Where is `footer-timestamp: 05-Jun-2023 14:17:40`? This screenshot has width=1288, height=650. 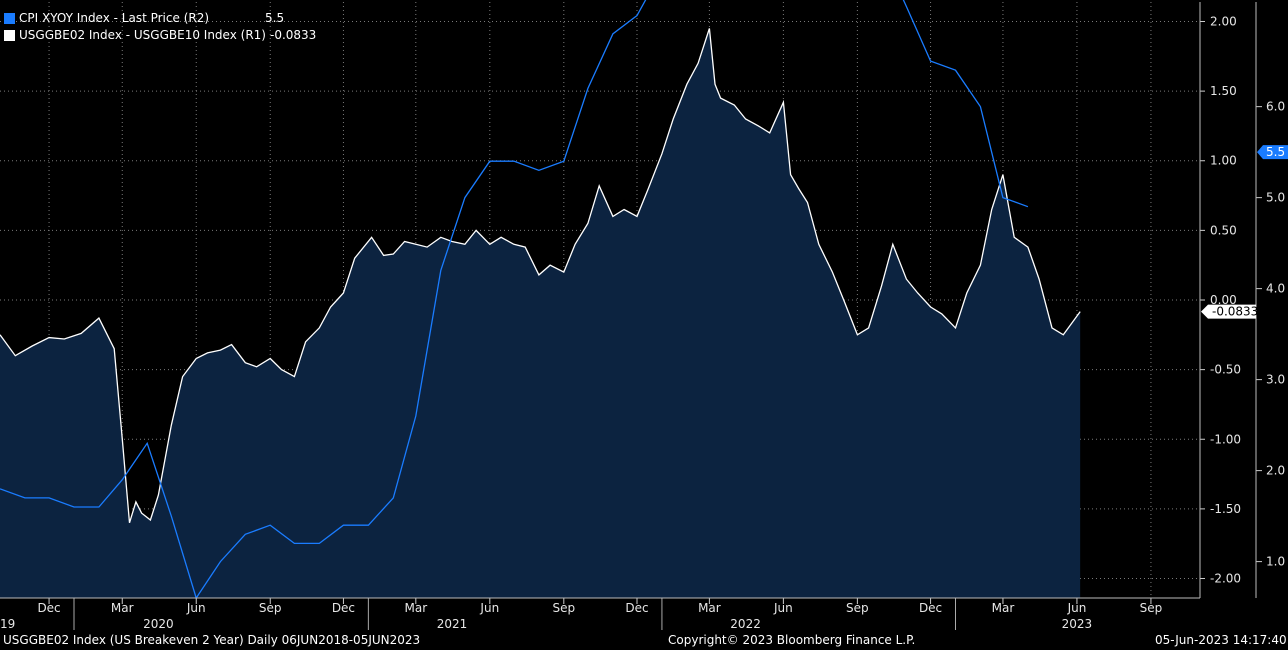
footer-timestamp: 05-Jun-2023 14:17:40 is located at coordinates (1221, 640).